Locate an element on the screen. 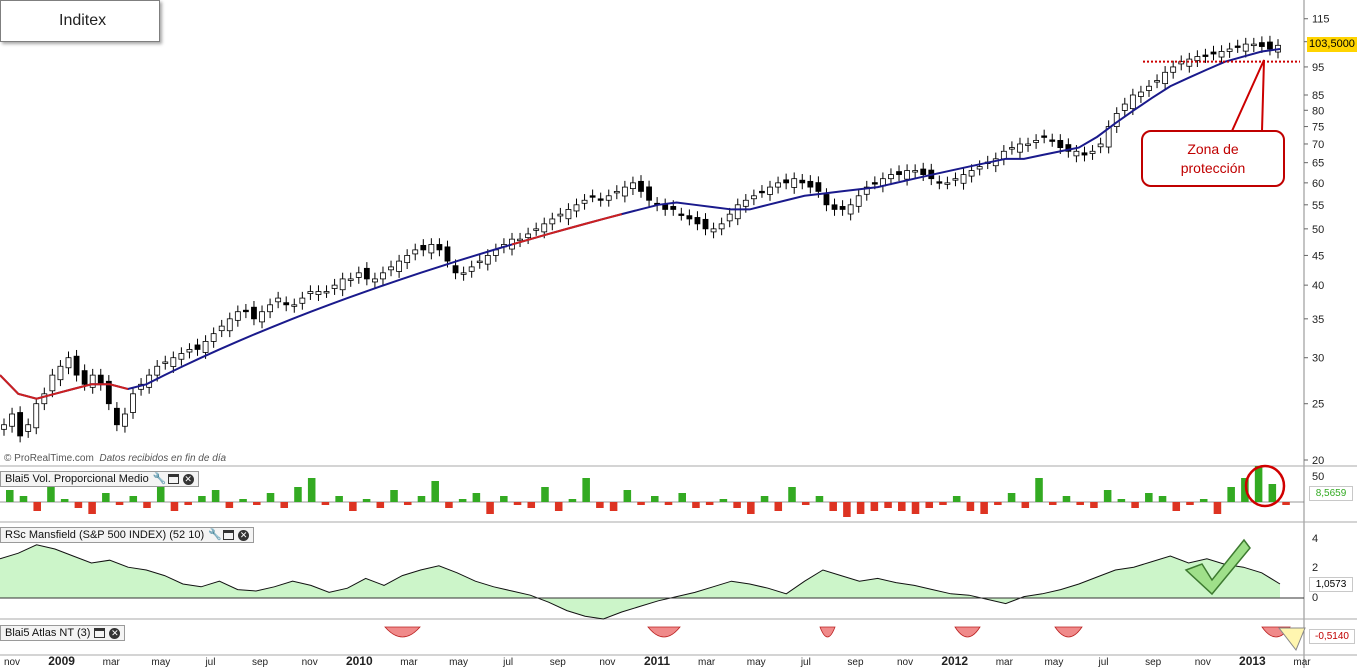  volume-value-tag: 8,5659 is located at coordinates (1331, 493).